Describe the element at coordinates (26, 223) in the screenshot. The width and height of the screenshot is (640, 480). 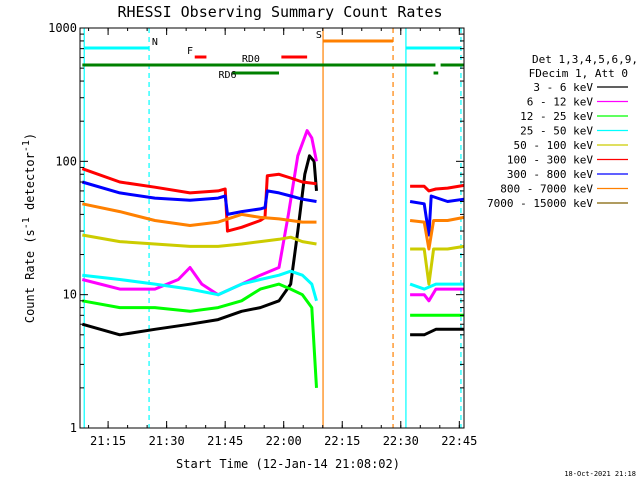
I see `y-axis-label-sup: -1` at that location.